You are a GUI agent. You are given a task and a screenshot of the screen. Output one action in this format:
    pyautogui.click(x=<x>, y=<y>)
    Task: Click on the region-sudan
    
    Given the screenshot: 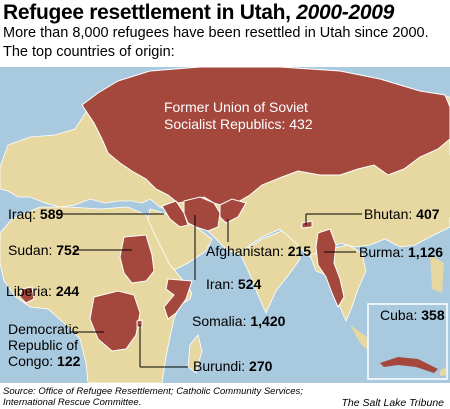 What is the action you would take?
    pyautogui.click(x=137, y=259)
    